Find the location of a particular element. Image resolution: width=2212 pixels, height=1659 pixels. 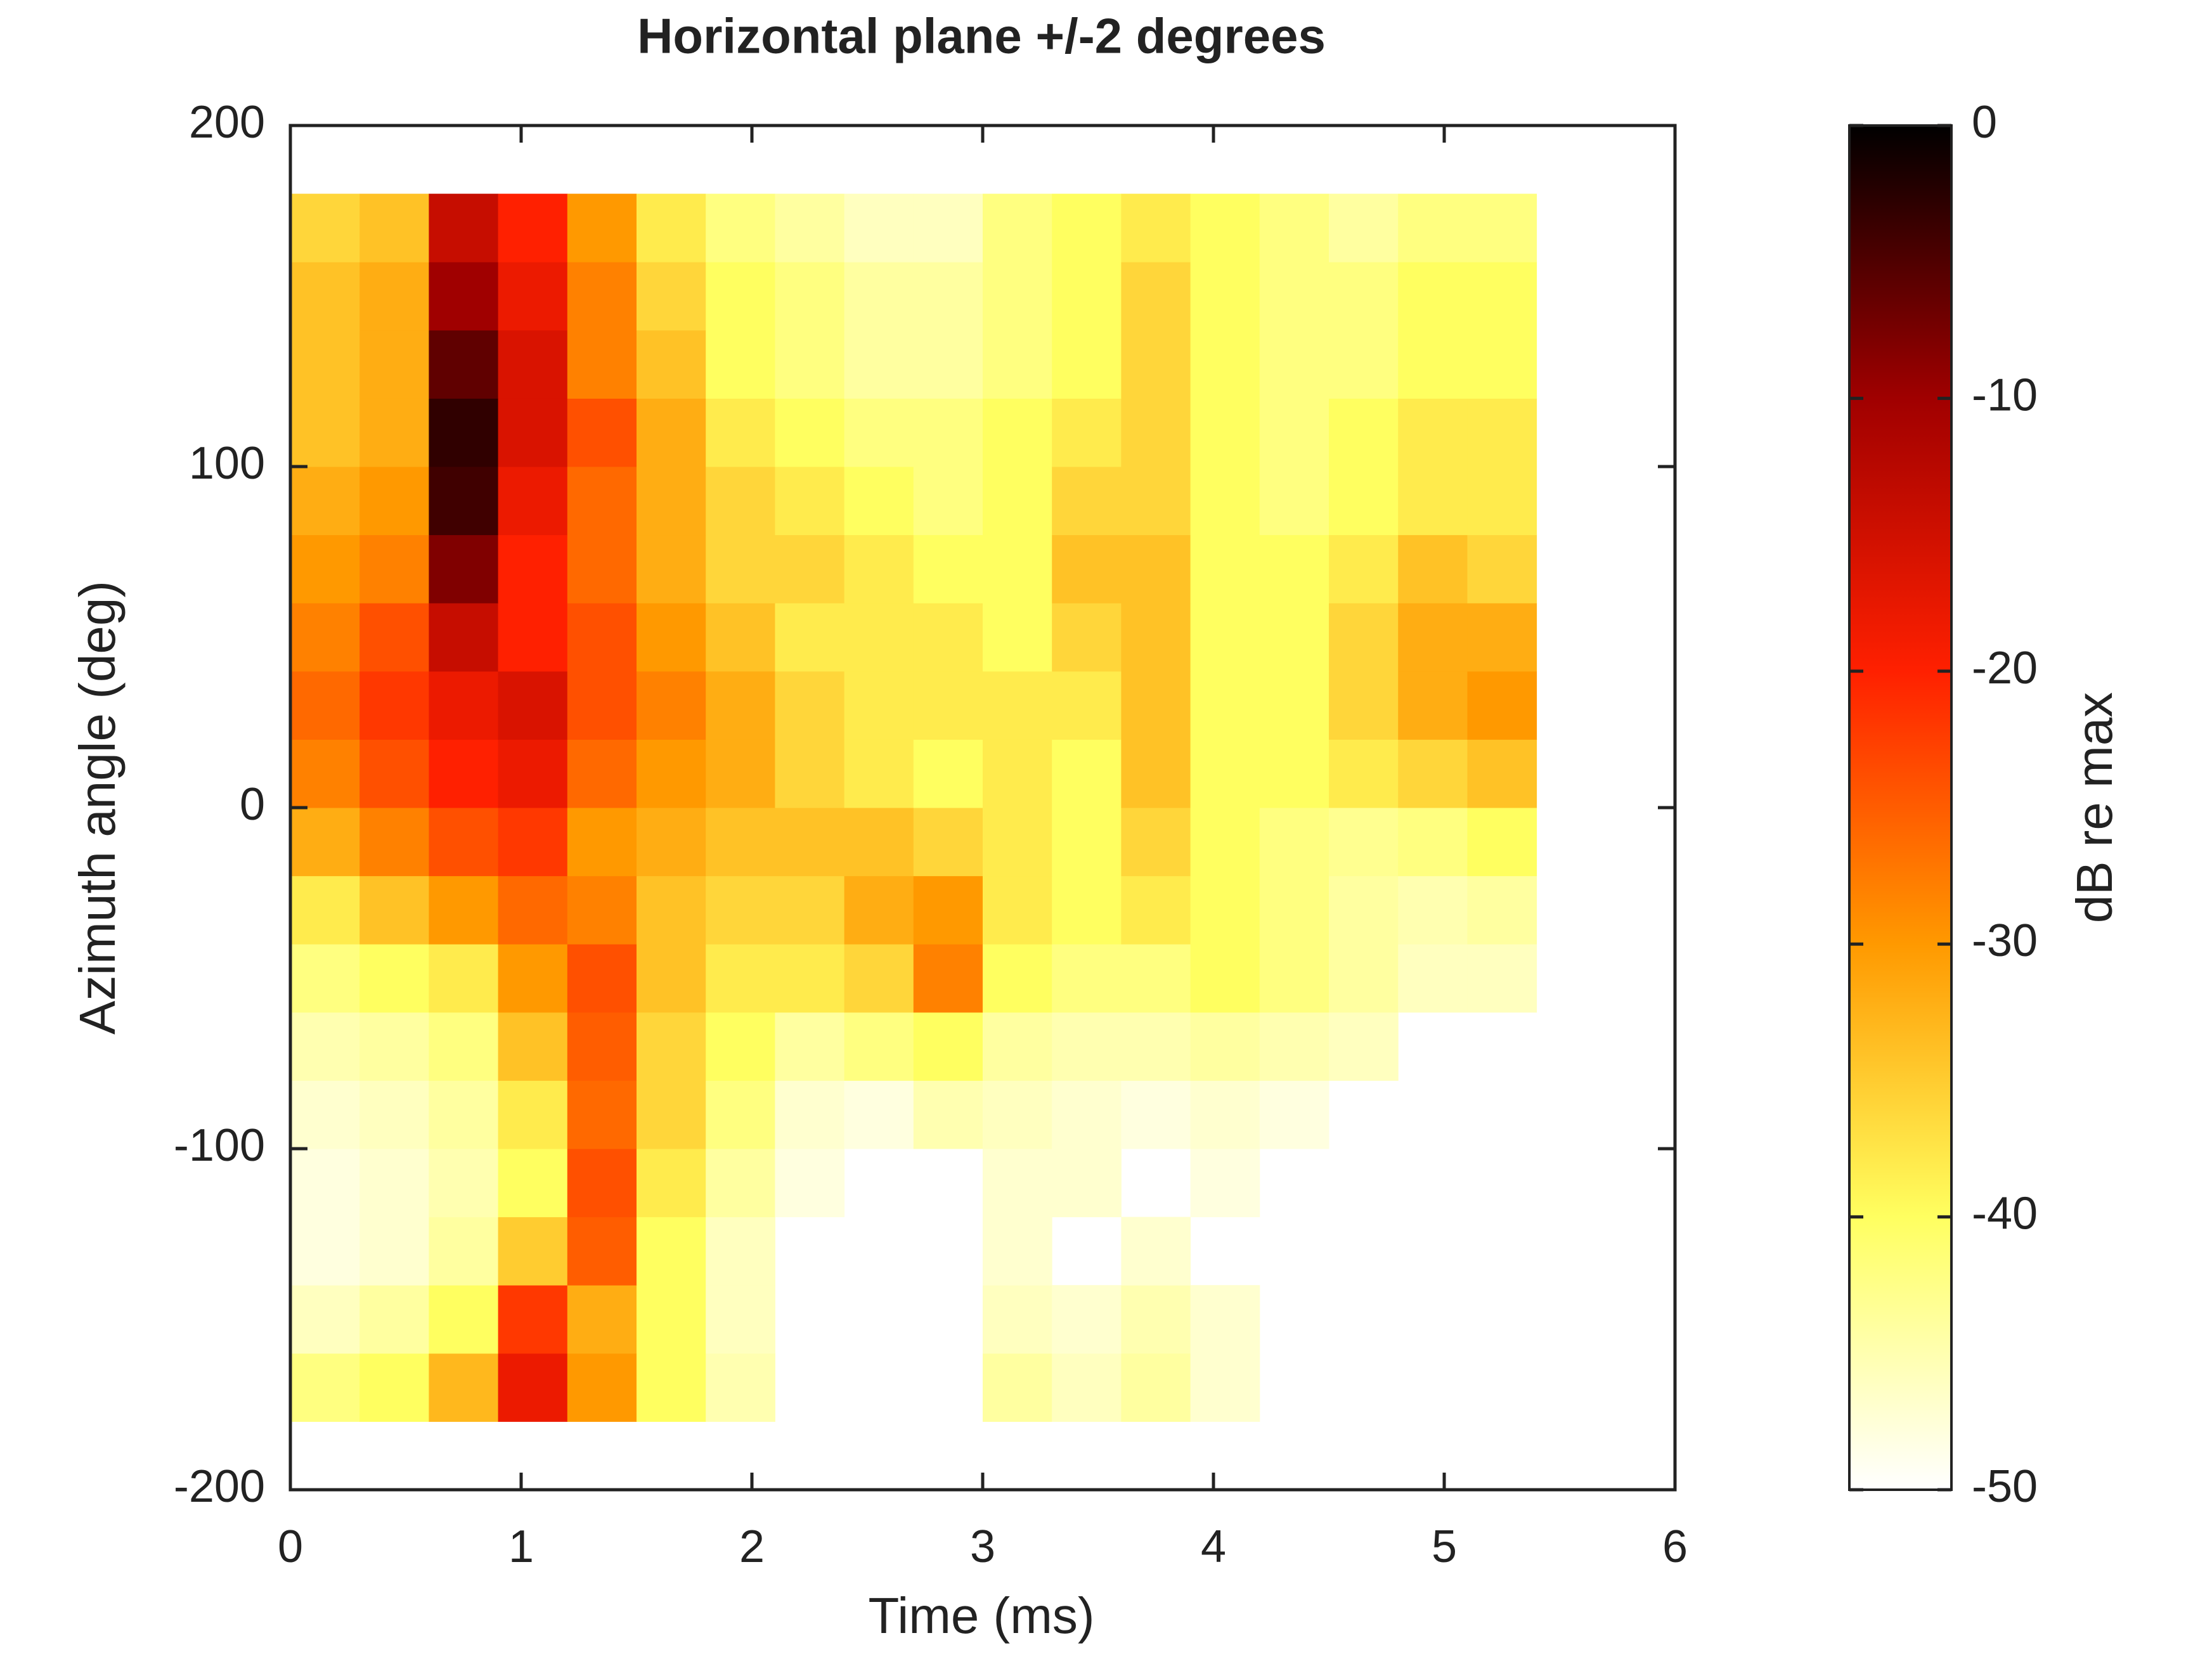

y-axis-label: Azimuth angle (deg) is located at coordinates (97, 808).